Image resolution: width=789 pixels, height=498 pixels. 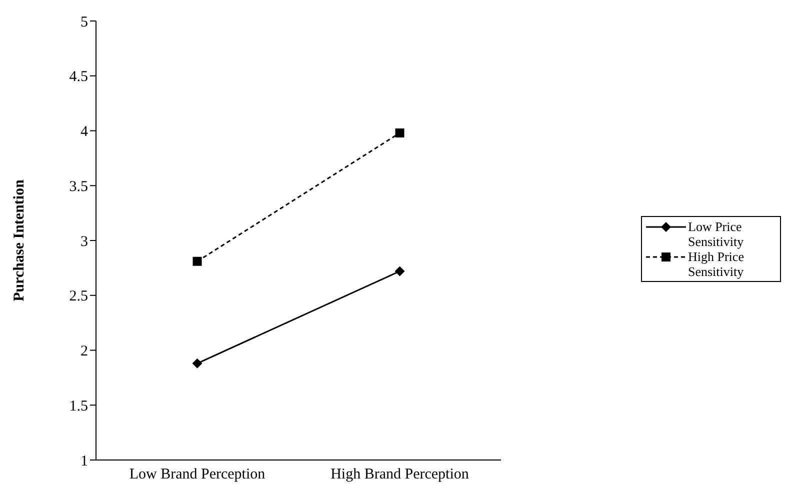 What do you see at coordinates (716, 234) in the screenshot?
I see `legend-label: Low Price Sensitivity` at bounding box center [716, 234].